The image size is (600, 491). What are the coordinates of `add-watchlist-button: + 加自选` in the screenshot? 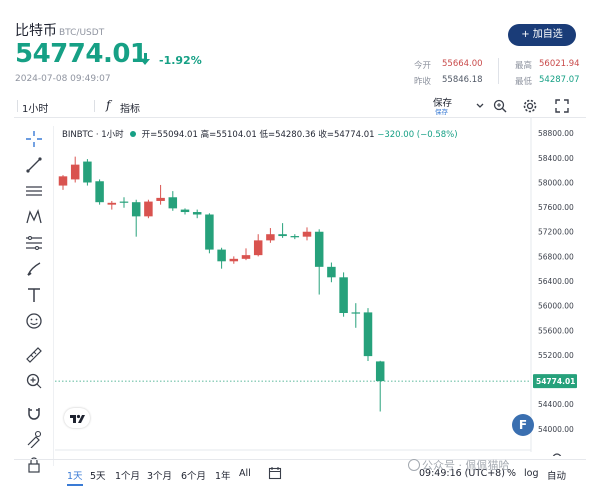 It's located at (542, 35).